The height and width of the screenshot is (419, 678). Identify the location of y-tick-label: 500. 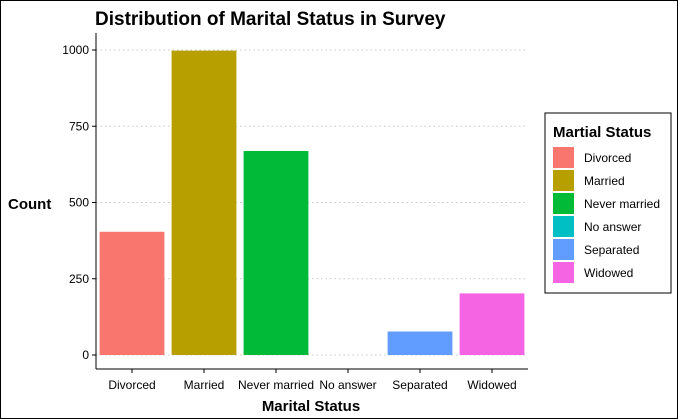
(79, 203).